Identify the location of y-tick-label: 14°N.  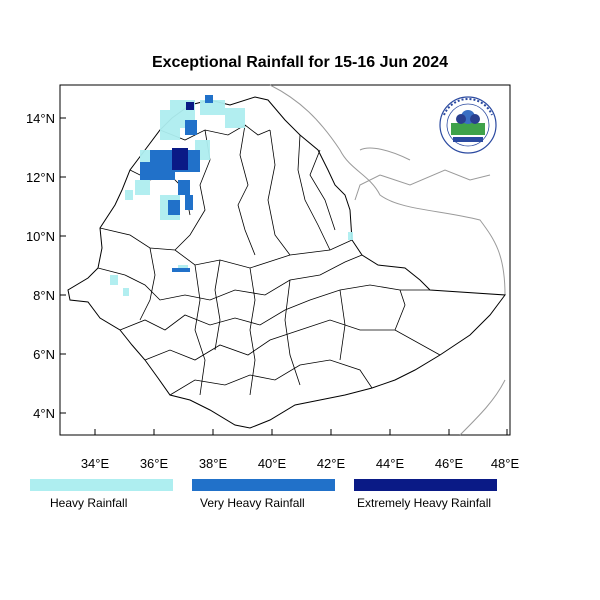
(40, 118).